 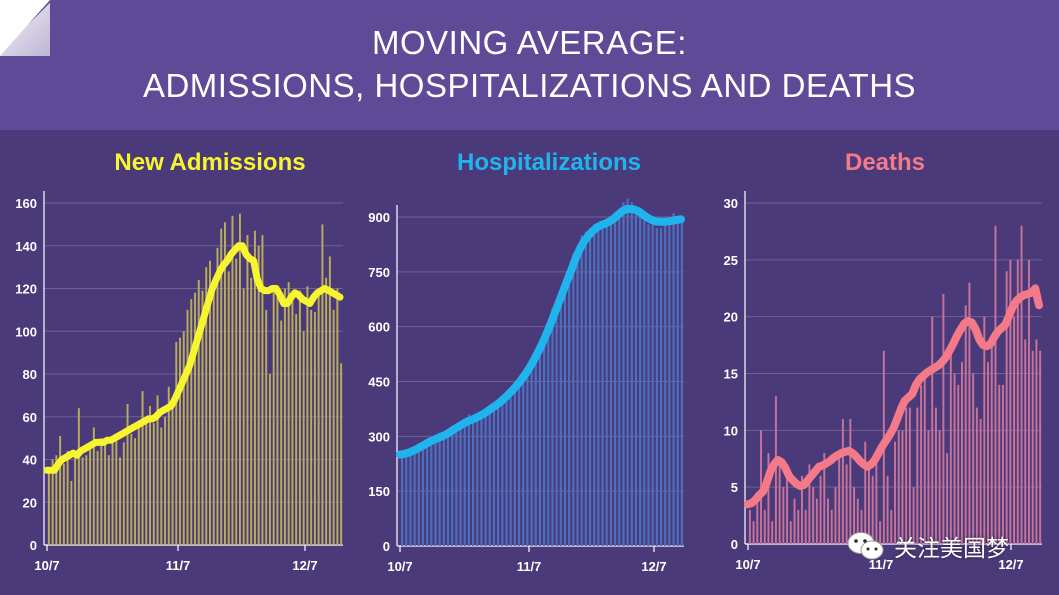 I want to click on slide-title-line-2: ADMISSIONS, HOSPITALIZATIONS AND DEATHS, so click(x=529, y=85).